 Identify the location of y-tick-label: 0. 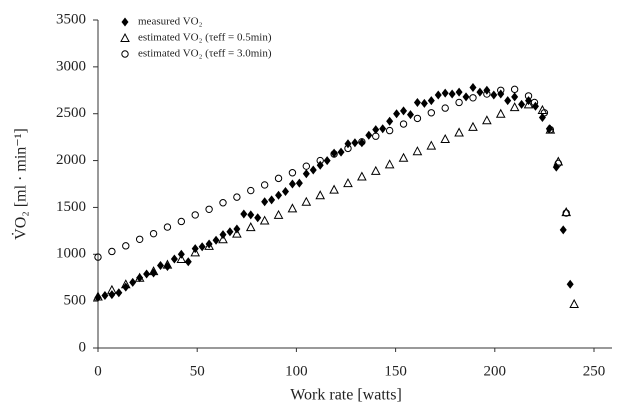
(83, 347).